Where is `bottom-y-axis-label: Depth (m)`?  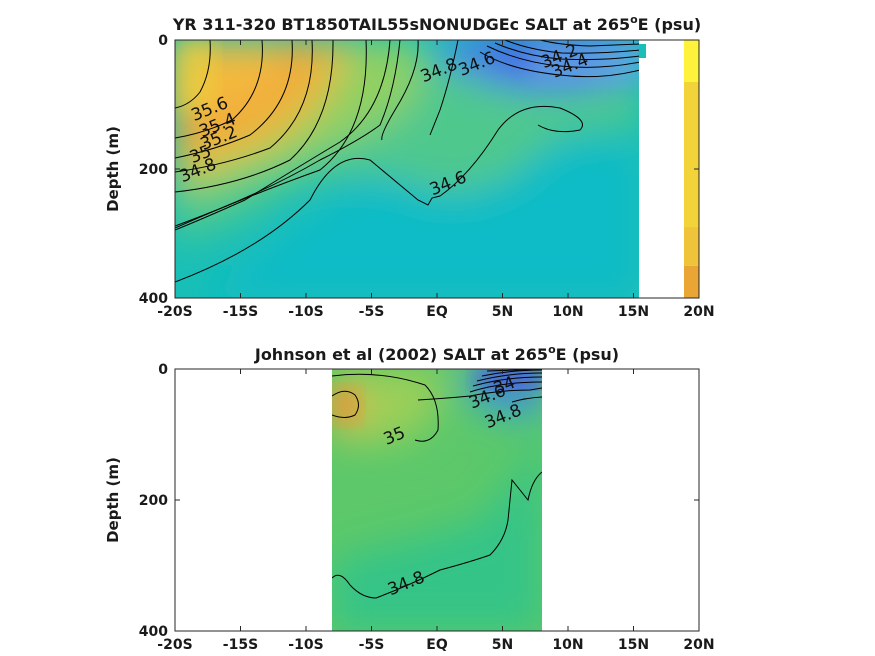 bottom-y-axis-label: Depth (m) is located at coordinates (113, 500).